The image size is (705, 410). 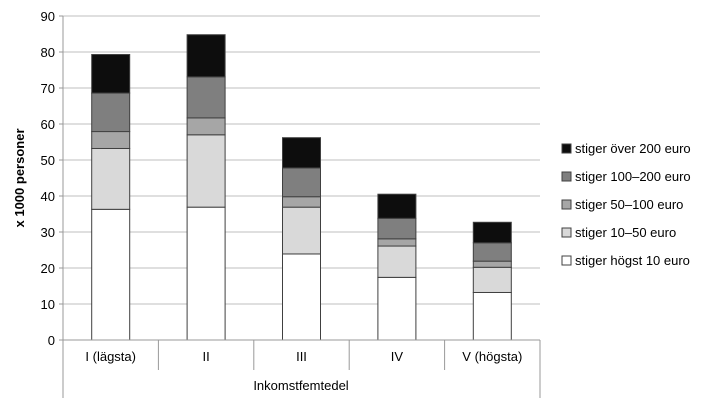 What do you see at coordinates (48, 52) in the screenshot?
I see `y-tick-label: 80` at bounding box center [48, 52].